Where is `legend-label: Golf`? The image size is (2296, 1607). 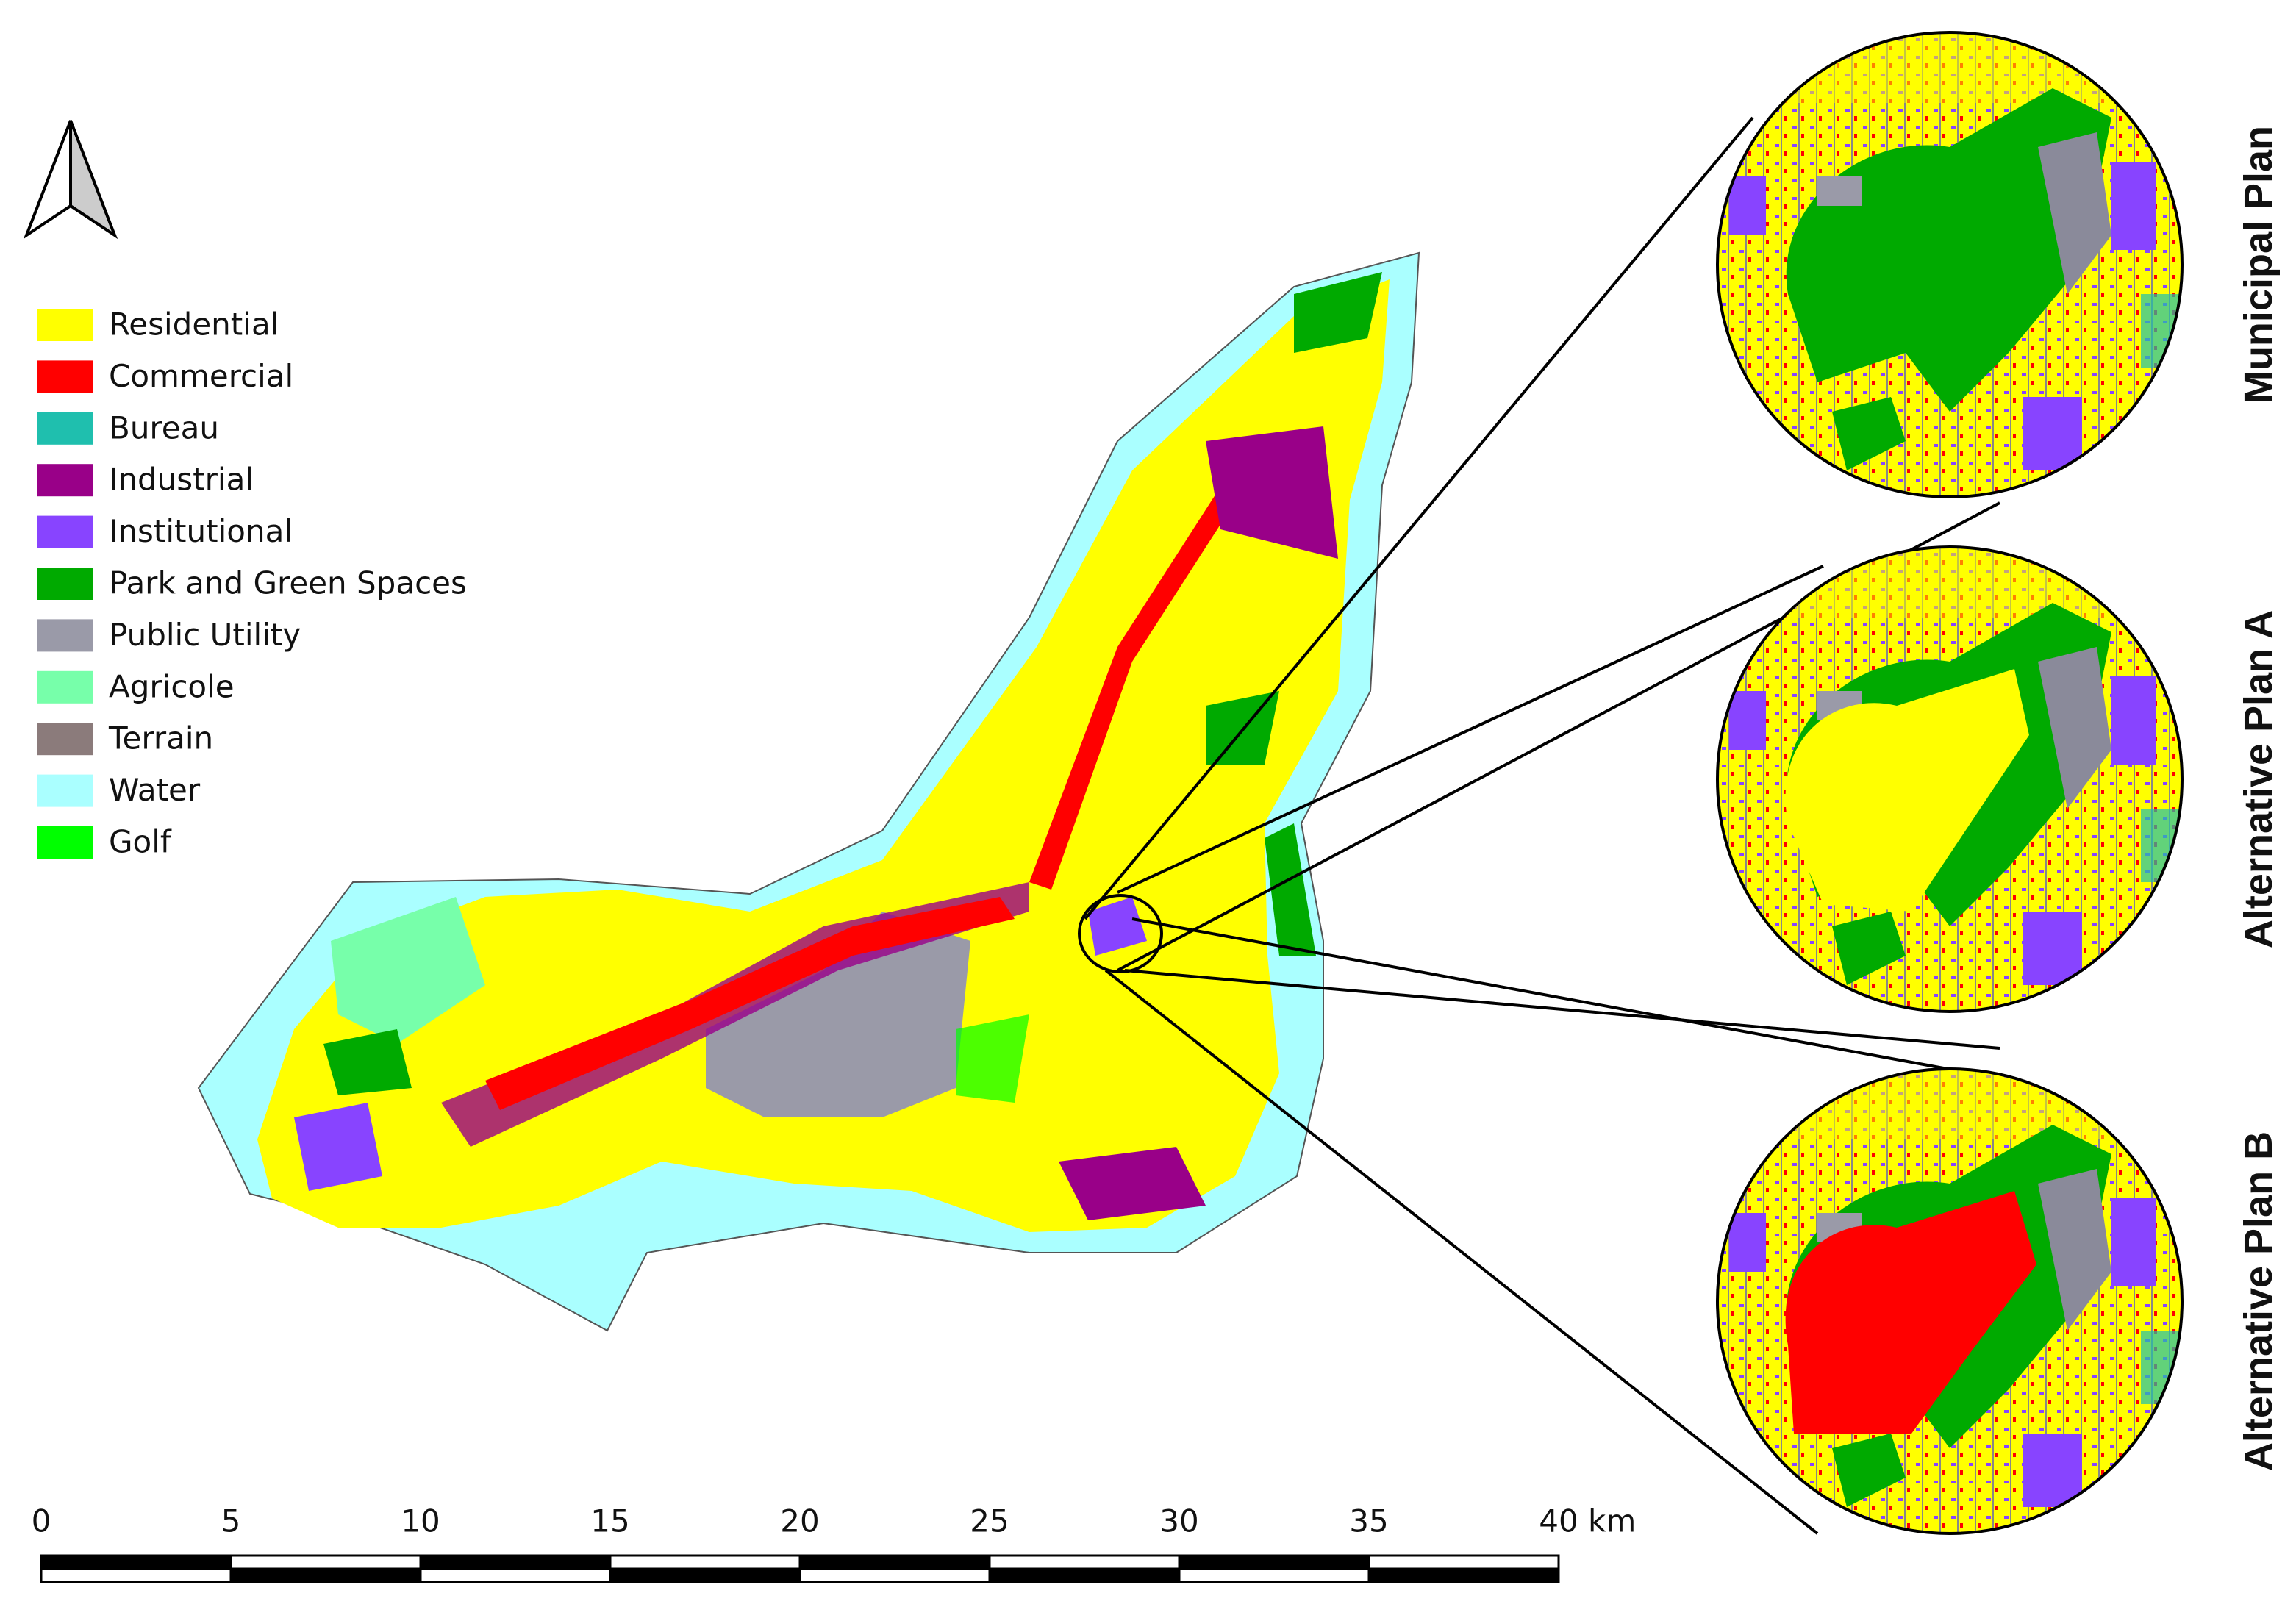 legend-label: Golf is located at coordinates (140, 842).